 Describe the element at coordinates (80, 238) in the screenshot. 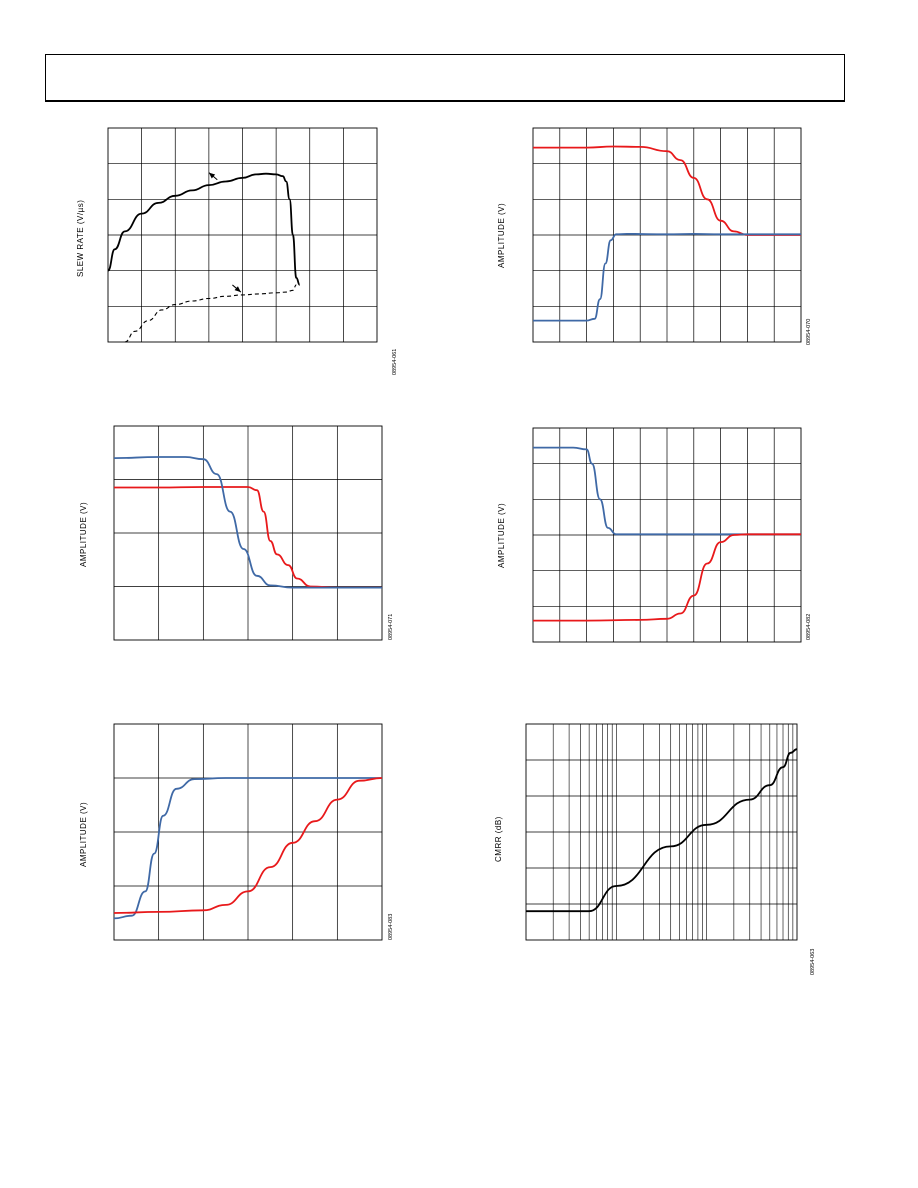

I see `c1-y-axis-label: SLEW RATE (V/µs)` at that location.